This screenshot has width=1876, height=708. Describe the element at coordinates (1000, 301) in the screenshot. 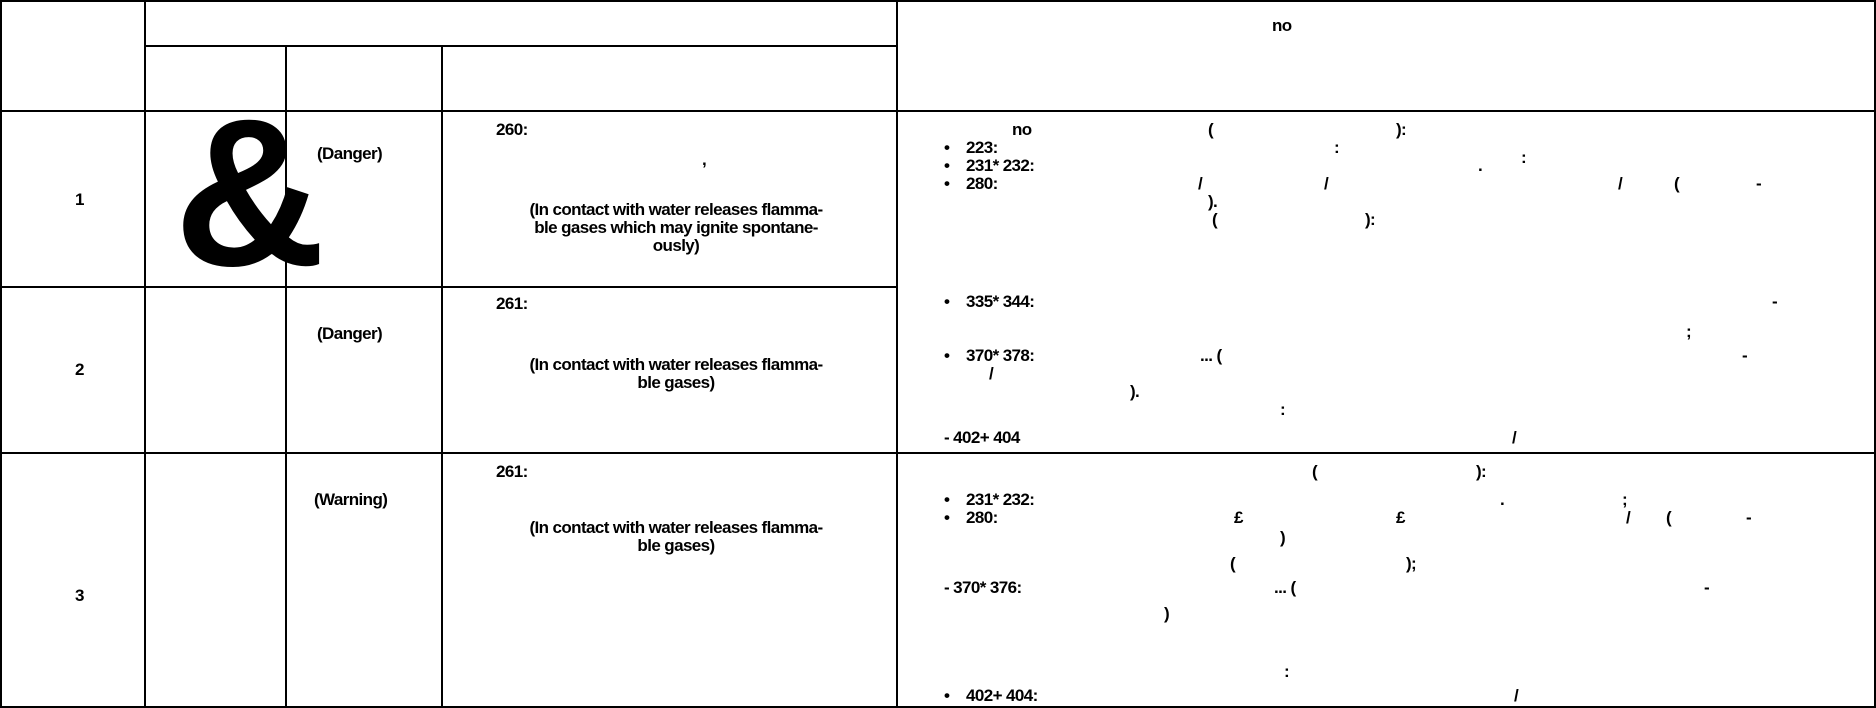

I see `p12-b4-code: 335* 344:` at that location.